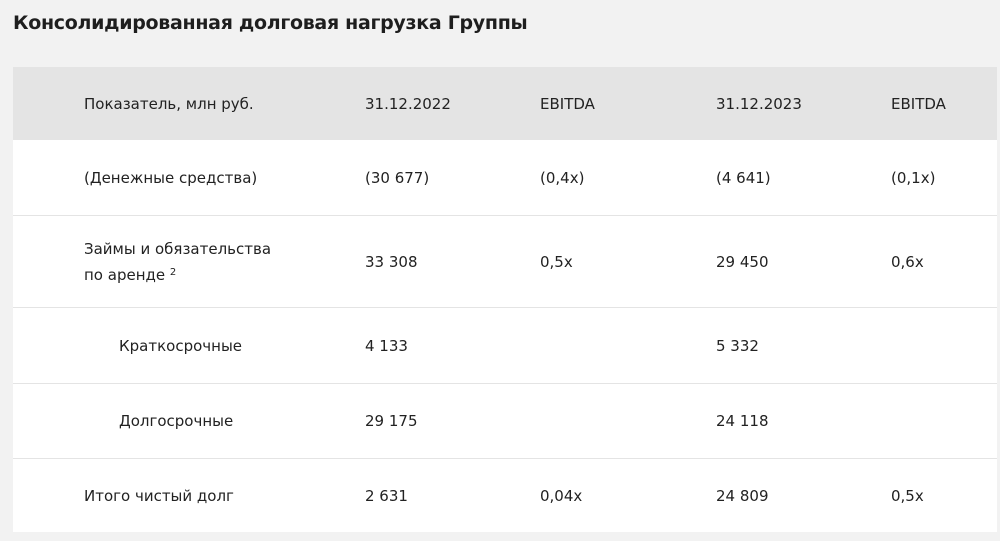 Image resolution: width=1000 pixels, height=541 pixels. I want to click on column-header: 31.12.2022, so click(408, 103).